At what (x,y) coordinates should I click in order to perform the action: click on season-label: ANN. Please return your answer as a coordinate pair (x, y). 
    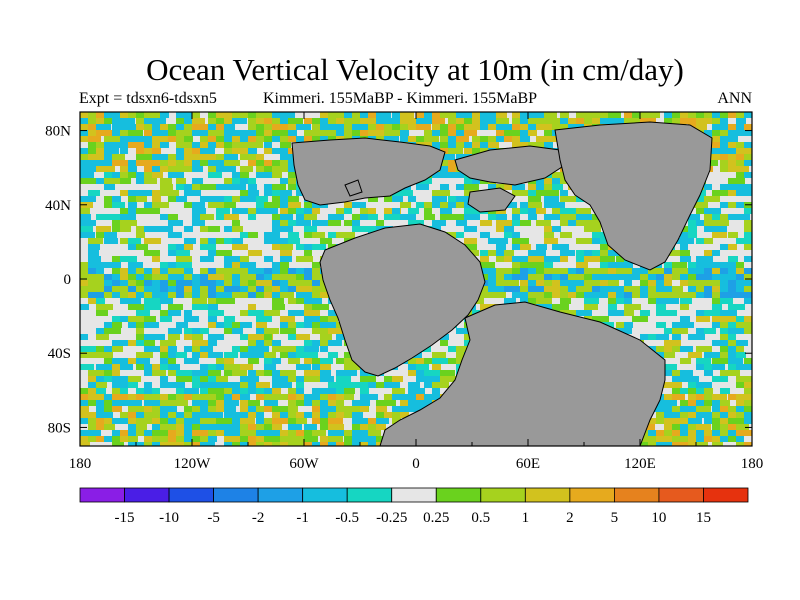
    Looking at the image, I should click on (734, 98).